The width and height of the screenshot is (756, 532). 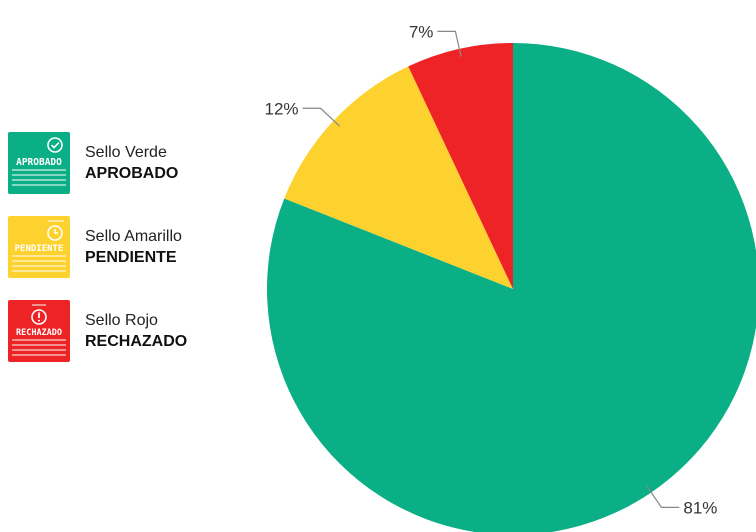 What do you see at coordinates (133, 236) in the screenshot?
I see `legend-name: Sello Amarillo` at bounding box center [133, 236].